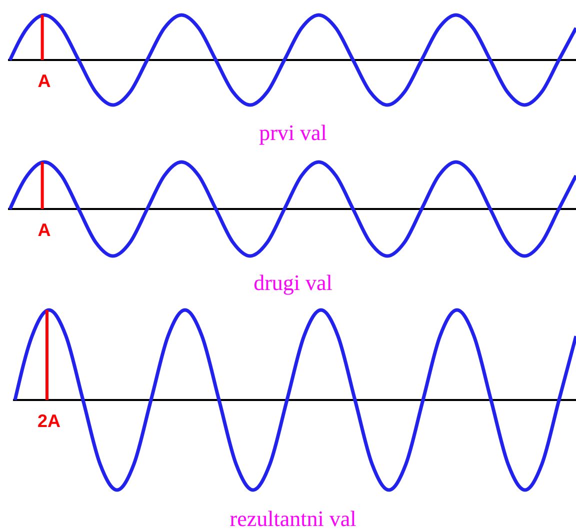  Describe the element at coordinates (49, 421) in the screenshot. I see `annotation: 2A` at that location.